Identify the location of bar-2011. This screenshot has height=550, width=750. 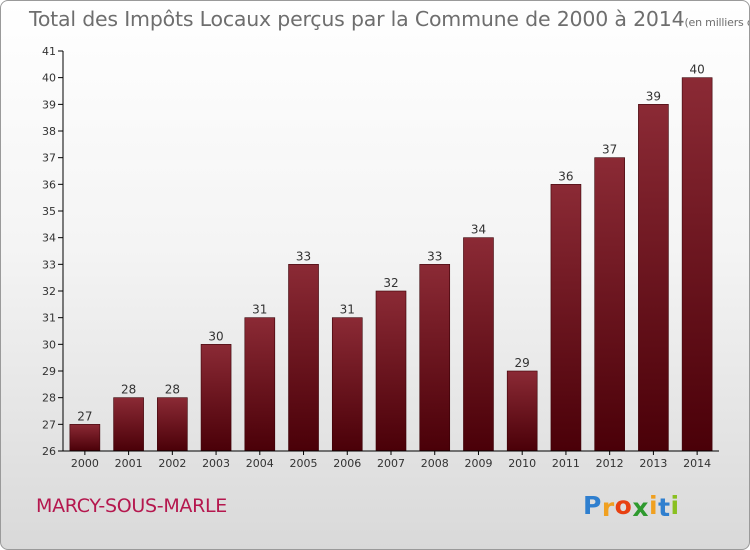
(566, 318).